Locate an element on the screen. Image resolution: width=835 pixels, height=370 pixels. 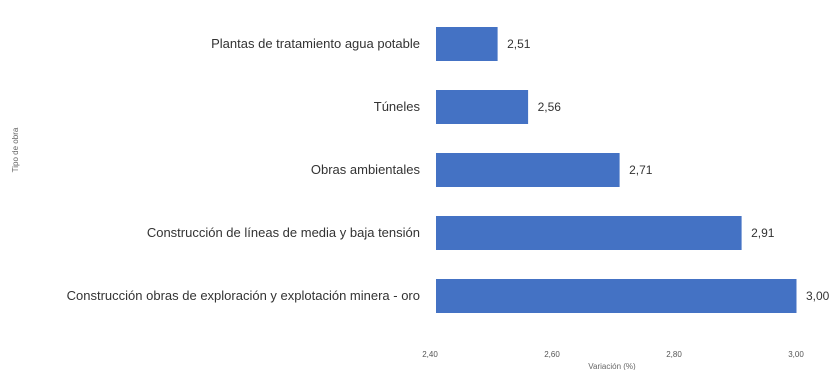
x-axis-ticks: 2,40 2,60 2,80 3,00 is located at coordinates (613, 354).